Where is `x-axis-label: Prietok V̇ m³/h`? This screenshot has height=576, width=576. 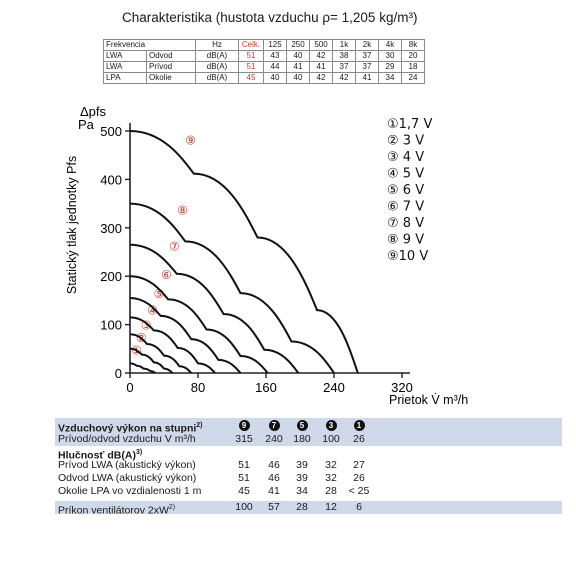
x-axis-label: Prietok V̇ m³/h is located at coordinates (428, 400).